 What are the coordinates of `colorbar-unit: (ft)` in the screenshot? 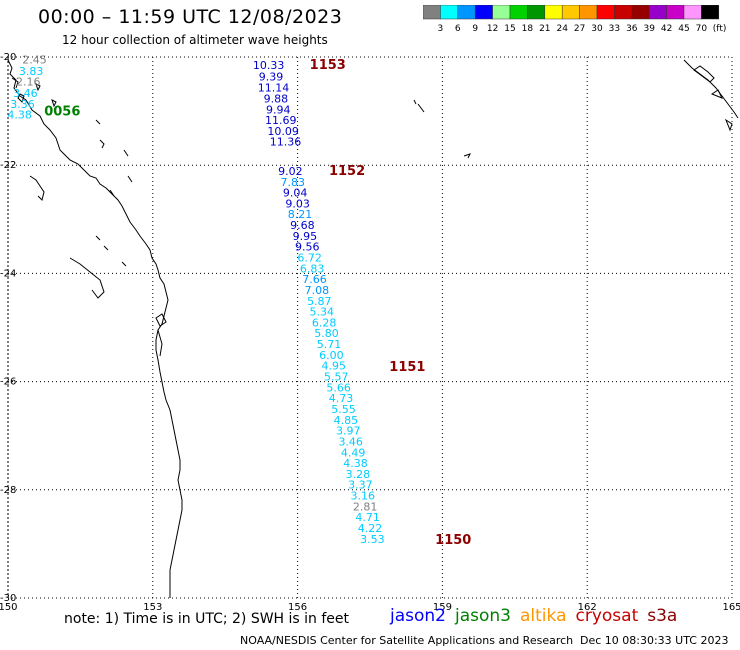 It's located at (720, 29).